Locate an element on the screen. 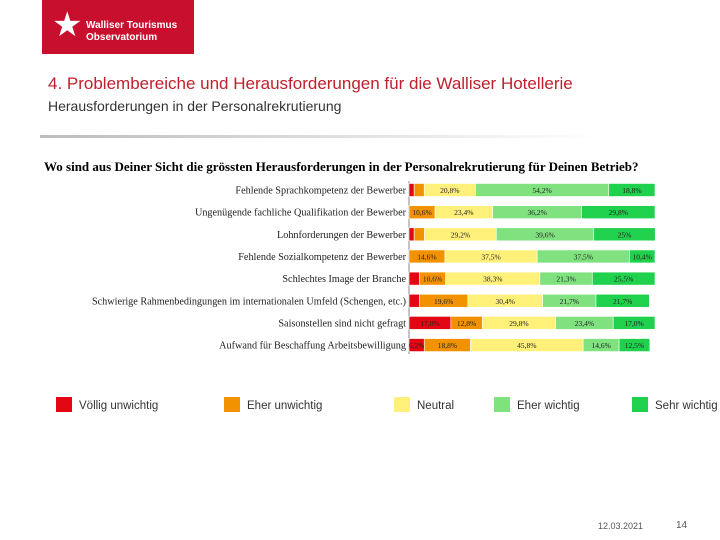 This screenshot has width=720, height=540. data-label: 25% is located at coordinates (625, 234).